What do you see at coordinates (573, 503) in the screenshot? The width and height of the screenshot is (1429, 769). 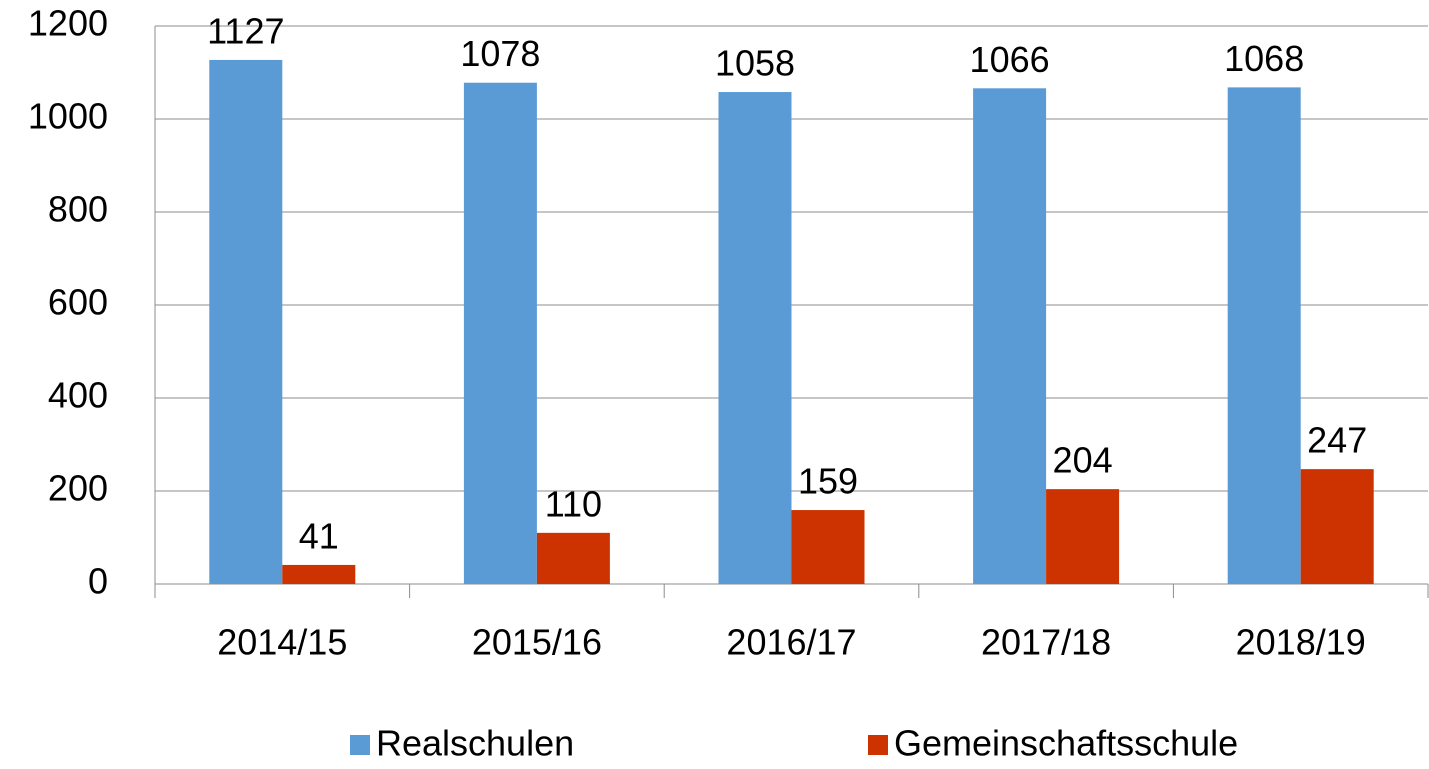 I see `data-label: 110` at bounding box center [573, 503].